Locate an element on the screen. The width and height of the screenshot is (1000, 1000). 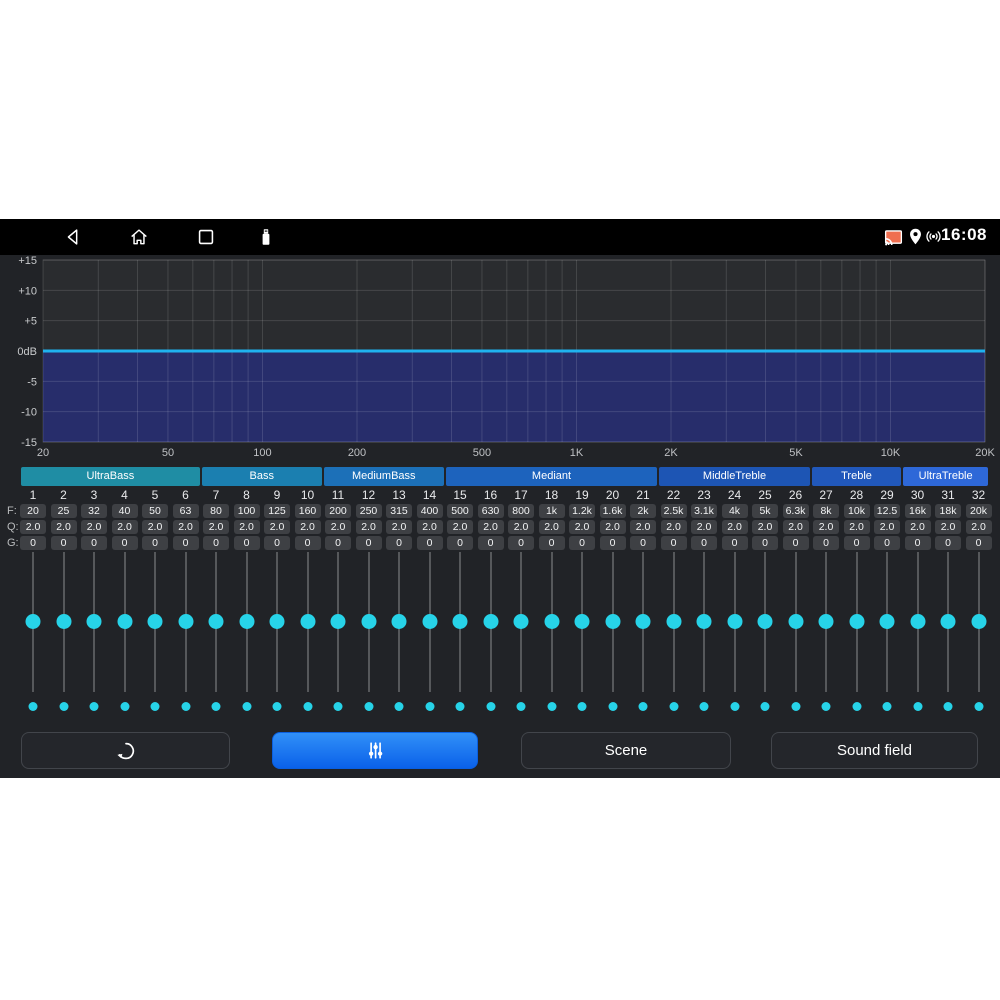
sound-field-button: Sound field is located at coordinates (874, 750).